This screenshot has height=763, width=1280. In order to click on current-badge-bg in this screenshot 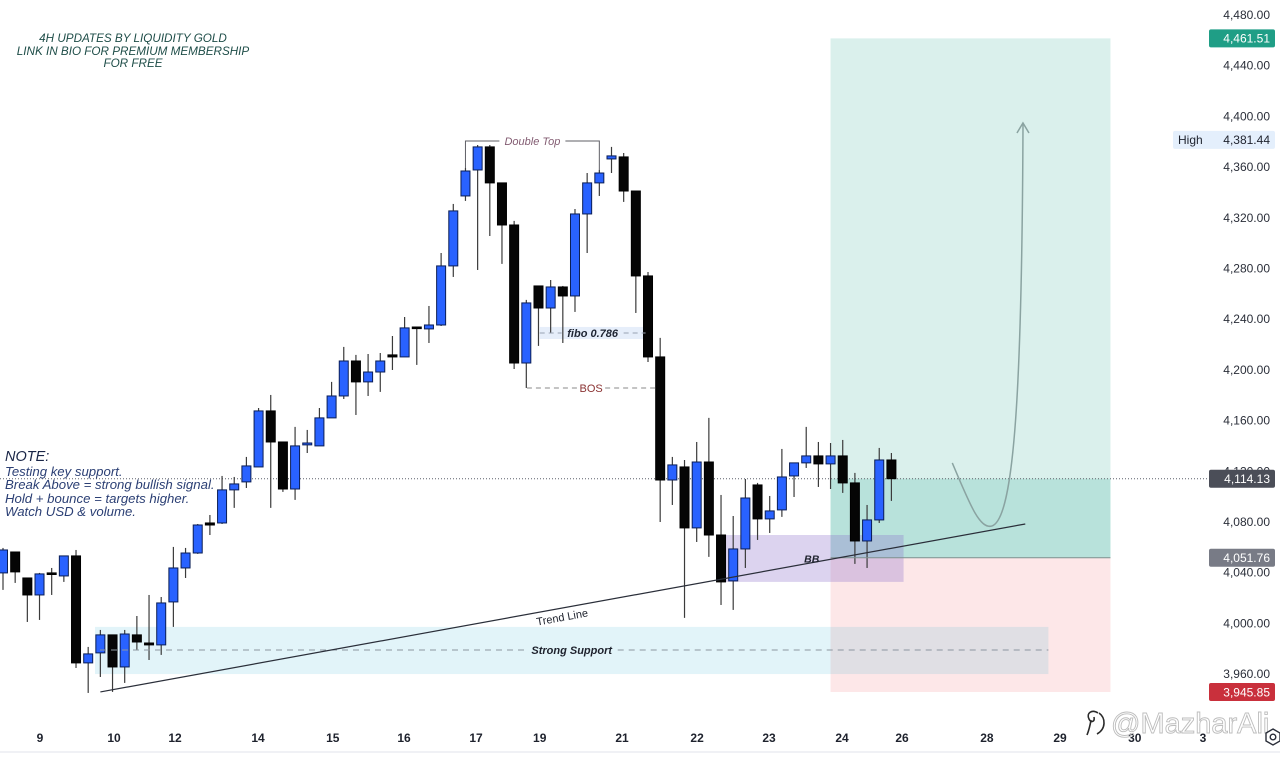, I will do `click(1242, 478)`.